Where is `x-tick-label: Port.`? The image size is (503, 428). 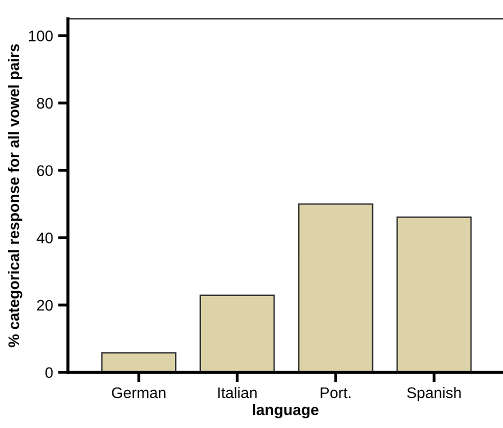
x-tick-label: Port. is located at coordinates (335, 393).